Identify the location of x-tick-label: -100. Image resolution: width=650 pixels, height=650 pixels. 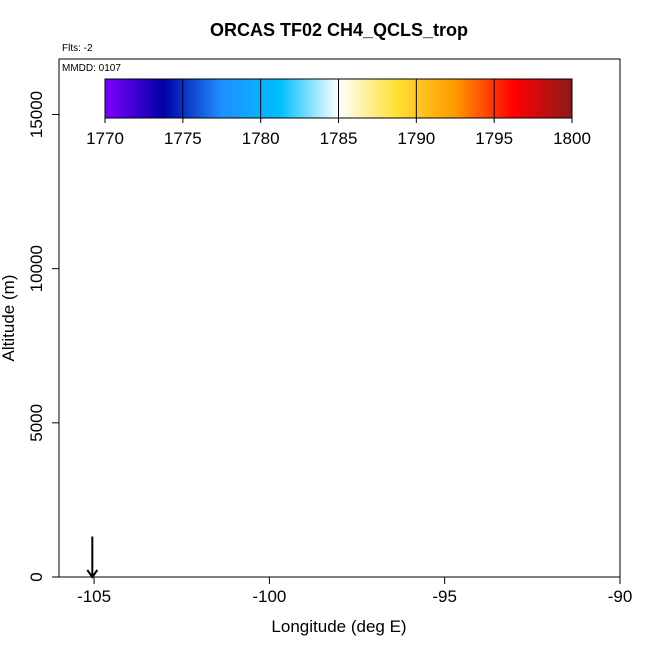
(269, 596).